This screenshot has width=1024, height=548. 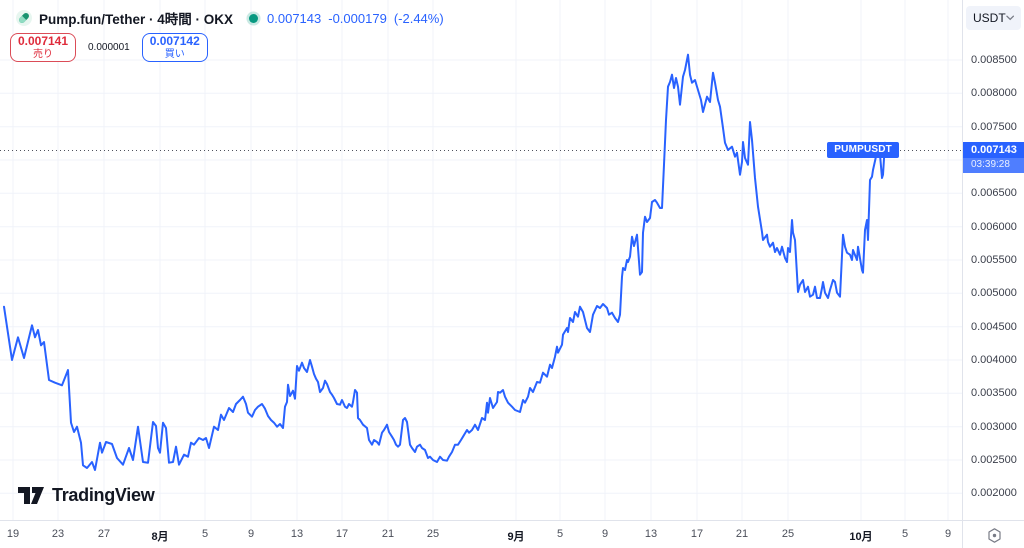 What do you see at coordinates (58, 534) in the screenshot?
I see `time-tick-label: 23` at bounding box center [58, 534].